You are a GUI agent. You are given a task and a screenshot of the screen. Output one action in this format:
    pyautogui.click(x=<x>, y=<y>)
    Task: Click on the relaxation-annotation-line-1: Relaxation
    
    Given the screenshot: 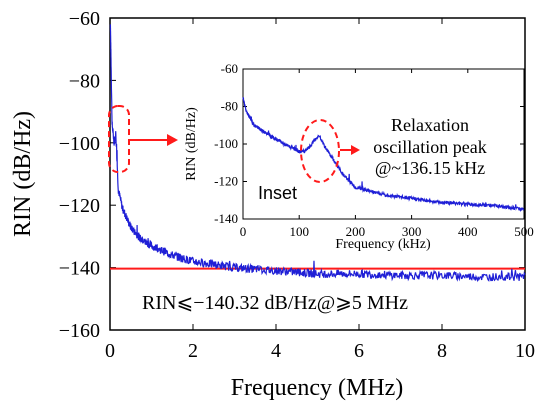 What is the action you would take?
    pyautogui.click(x=430, y=125)
    